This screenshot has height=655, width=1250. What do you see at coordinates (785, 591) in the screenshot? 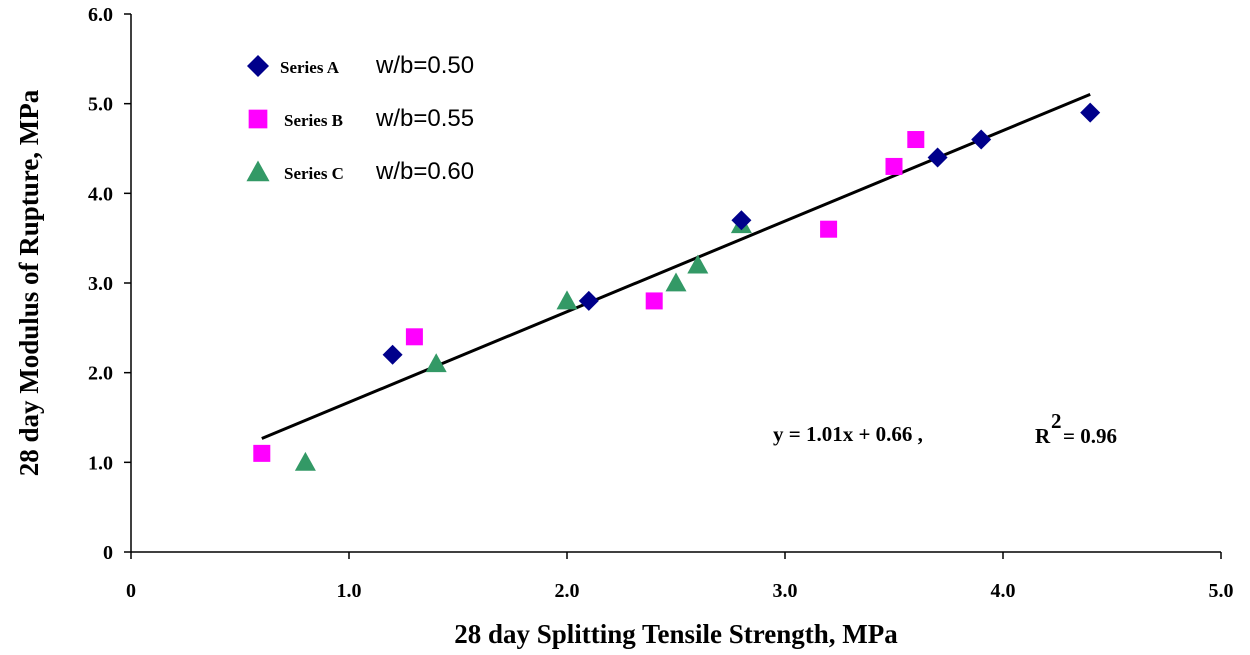
I see `x-tick-label: 3.0` at bounding box center [785, 591].